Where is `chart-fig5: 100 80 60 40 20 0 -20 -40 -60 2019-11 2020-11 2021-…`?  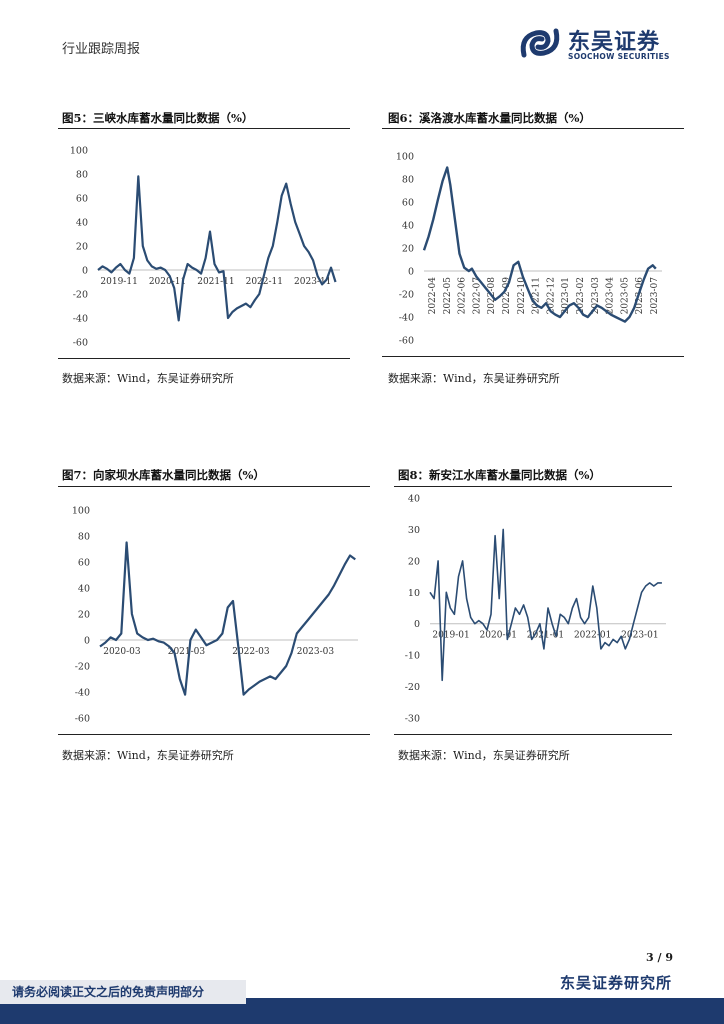
chart-fig5: 100 80 60 40 20 0 -20 -40 -60 2019-11 2020-11 2021-… is located at coordinates (205, 247).